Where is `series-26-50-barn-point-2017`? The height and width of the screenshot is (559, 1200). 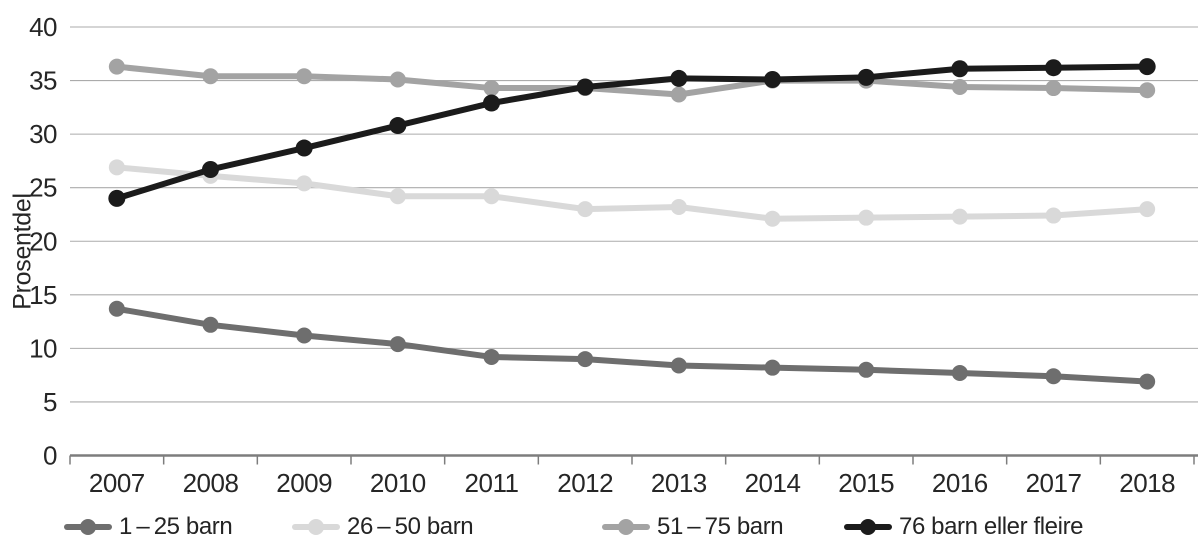
series-26-50-barn-point-2017 is located at coordinates (1053, 215).